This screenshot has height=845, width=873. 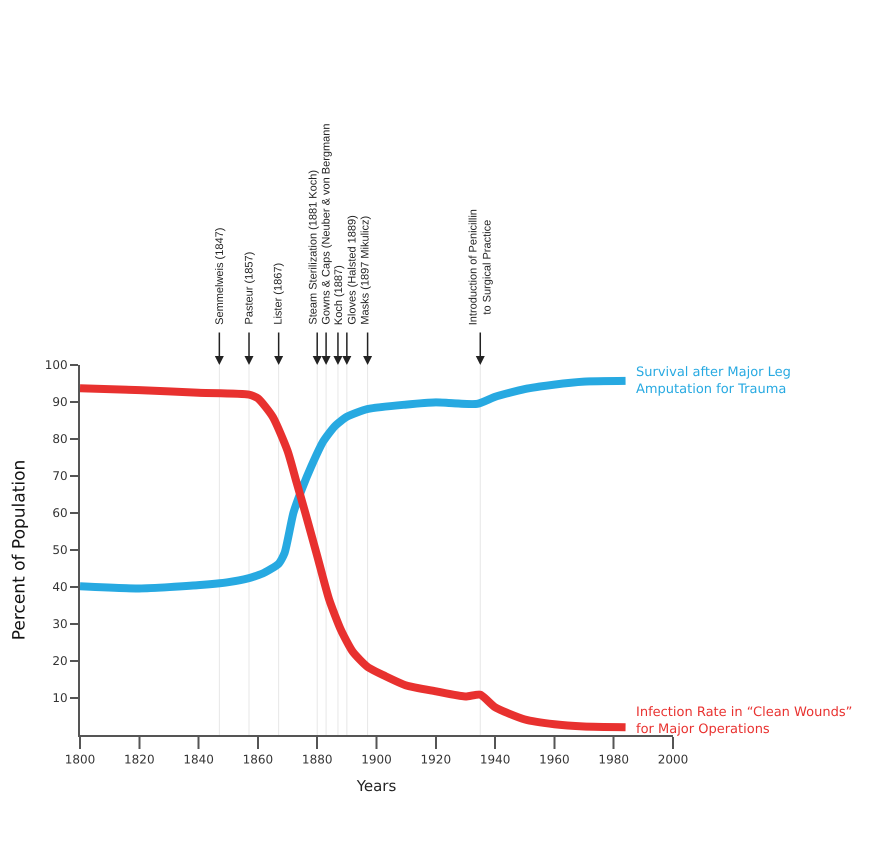 I want to click on x-tick-label: 1800, so click(x=80, y=759).